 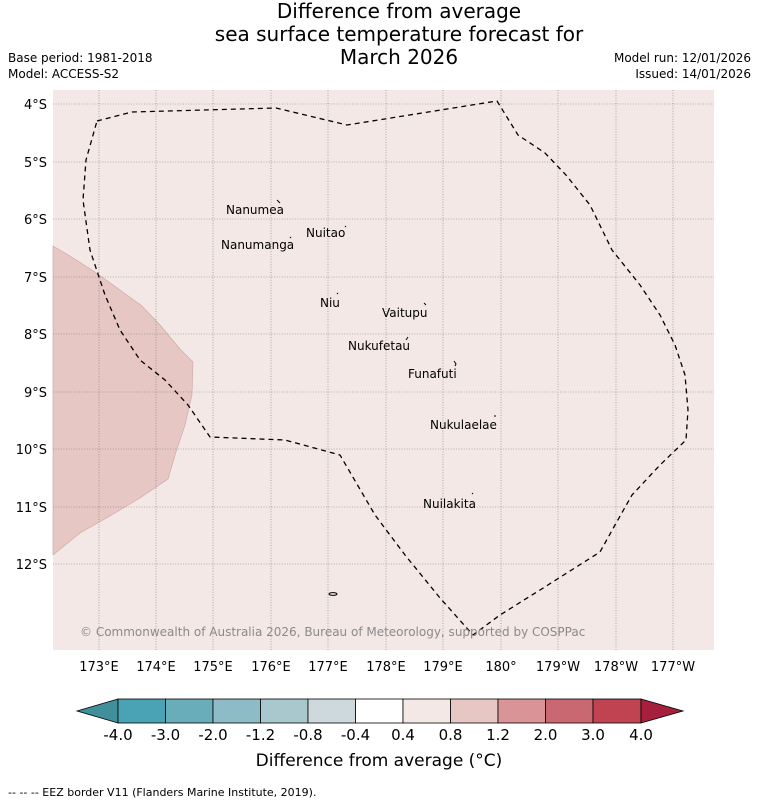 What do you see at coordinates (64, 74) in the screenshot?
I see `model-name: Model: ACCESS-S2` at bounding box center [64, 74].